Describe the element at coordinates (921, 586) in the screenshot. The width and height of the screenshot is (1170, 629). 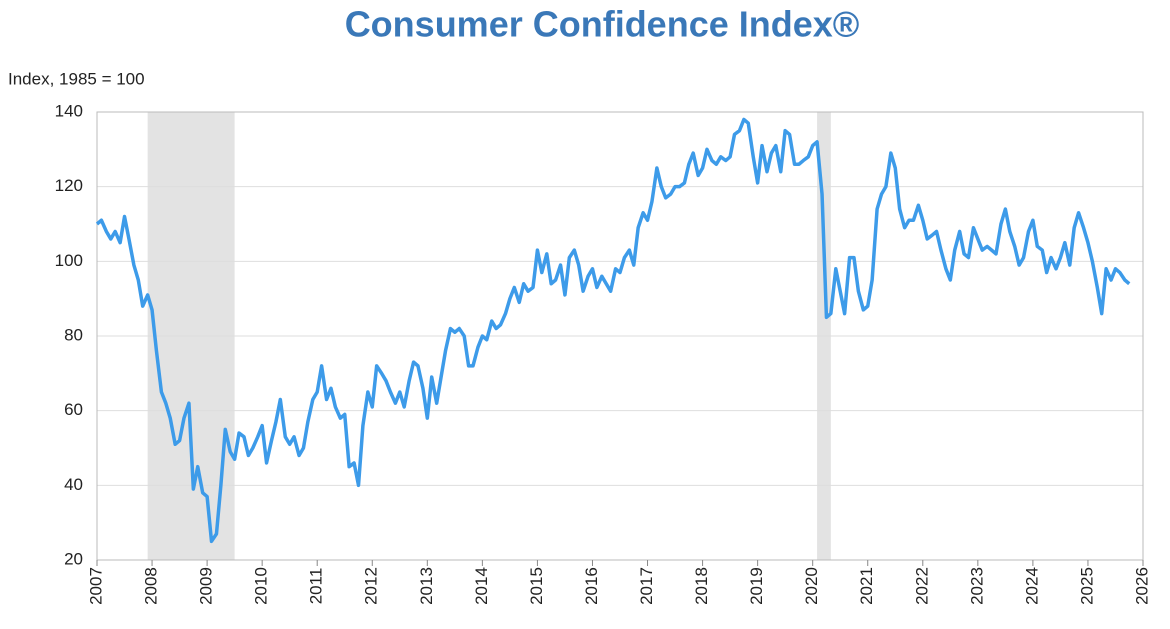
I see `x-tick-label: 2022` at that location.